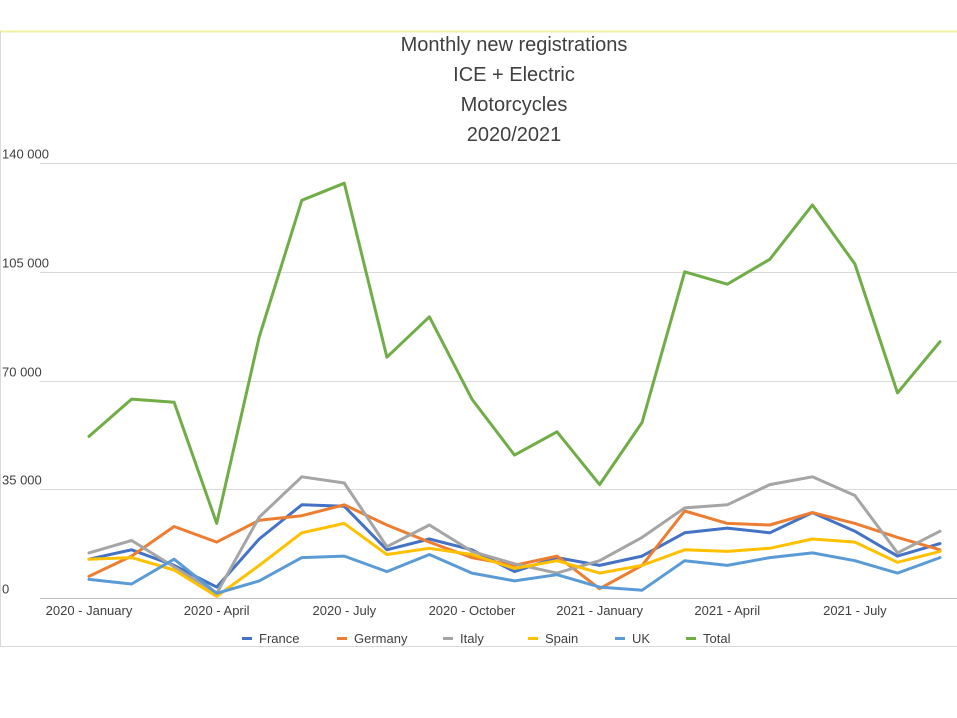 Image resolution: width=957 pixels, height=718 pixels. Describe the element at coordinates (514, 75) in the screenshot. I see `chart-title-line: ICE + Electric` at that location.